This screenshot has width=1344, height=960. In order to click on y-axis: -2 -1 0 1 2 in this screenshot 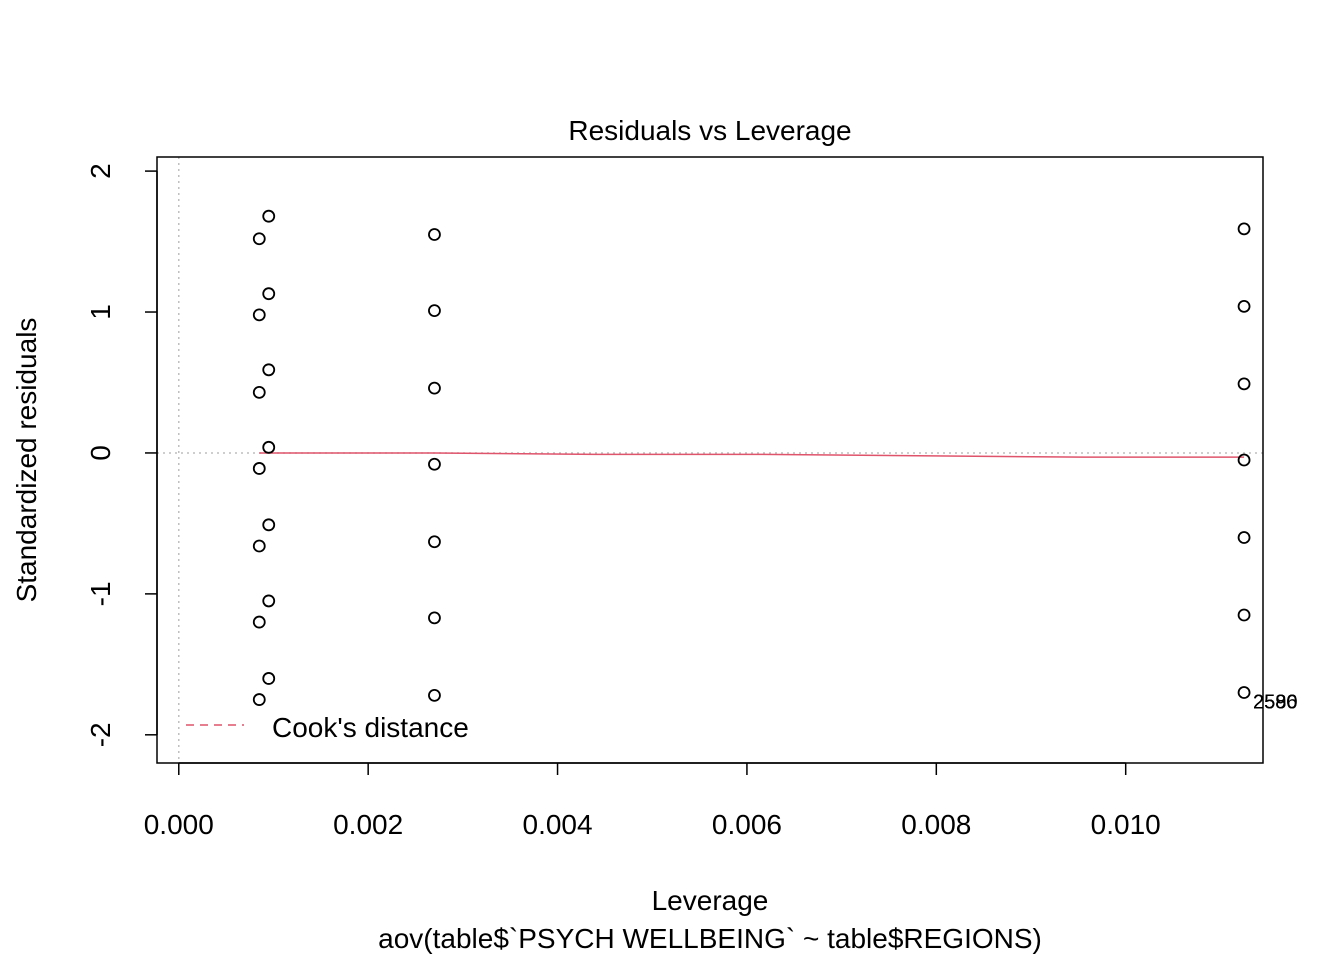, I will do `click(121, 455)`.